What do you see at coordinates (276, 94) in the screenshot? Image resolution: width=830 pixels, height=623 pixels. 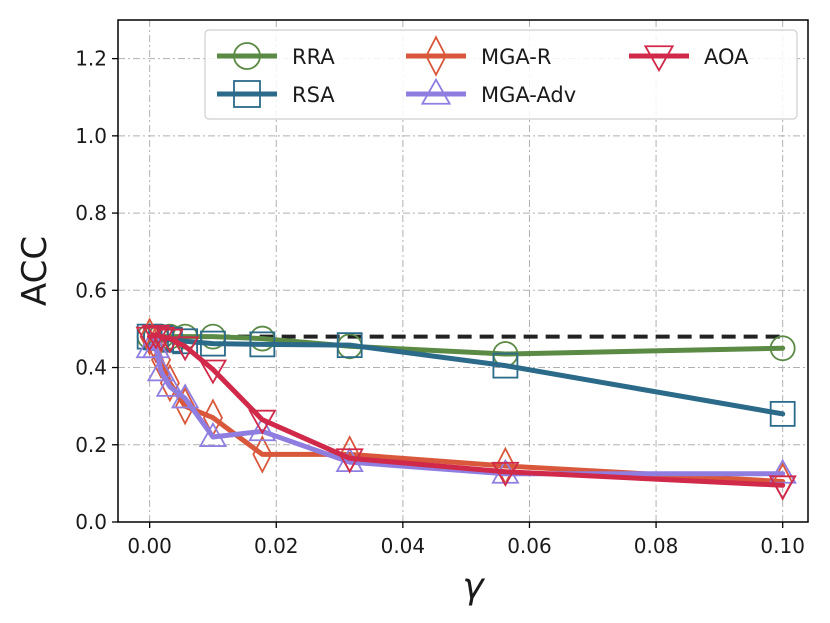 I see `legend-item-rsa: RSA` at bounding box center [276, 94].